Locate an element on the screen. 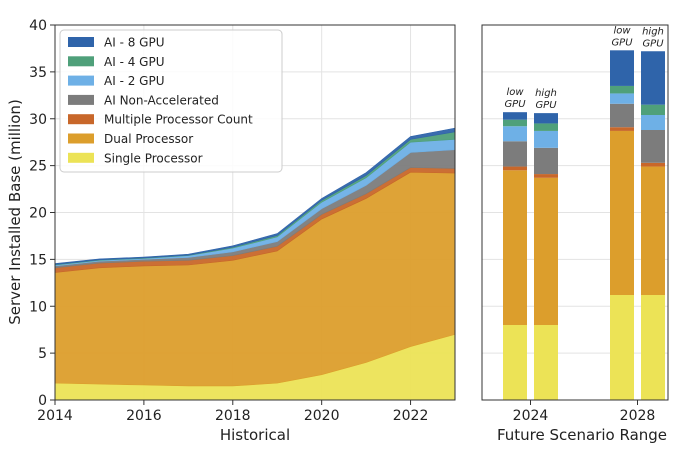 Image resolution: width=700 pixels, height=456 pixels. x-tick-label: 2022 is located at coordinates (411, 416).